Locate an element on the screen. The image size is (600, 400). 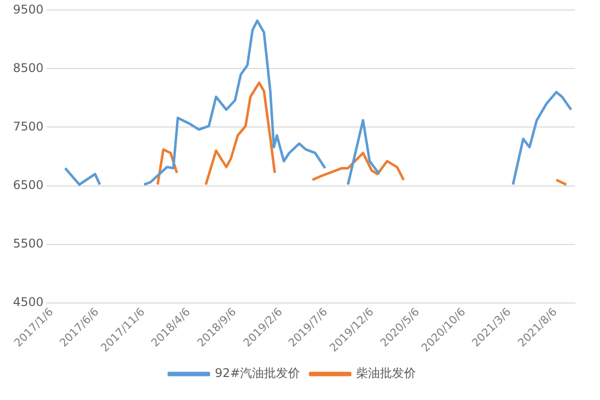
y-tick-label: 8500 is located at coordinates (28, 67).